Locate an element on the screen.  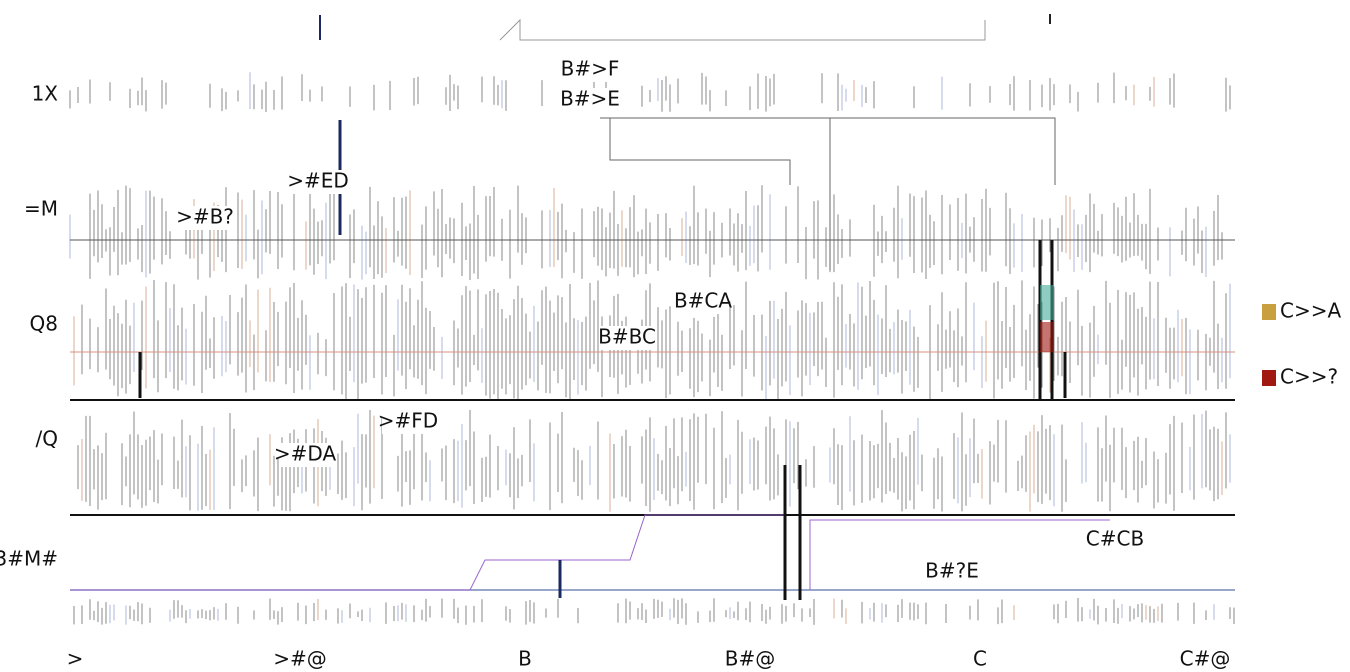
x-axis-label: C#@ is located at coordinates (1205, 659).